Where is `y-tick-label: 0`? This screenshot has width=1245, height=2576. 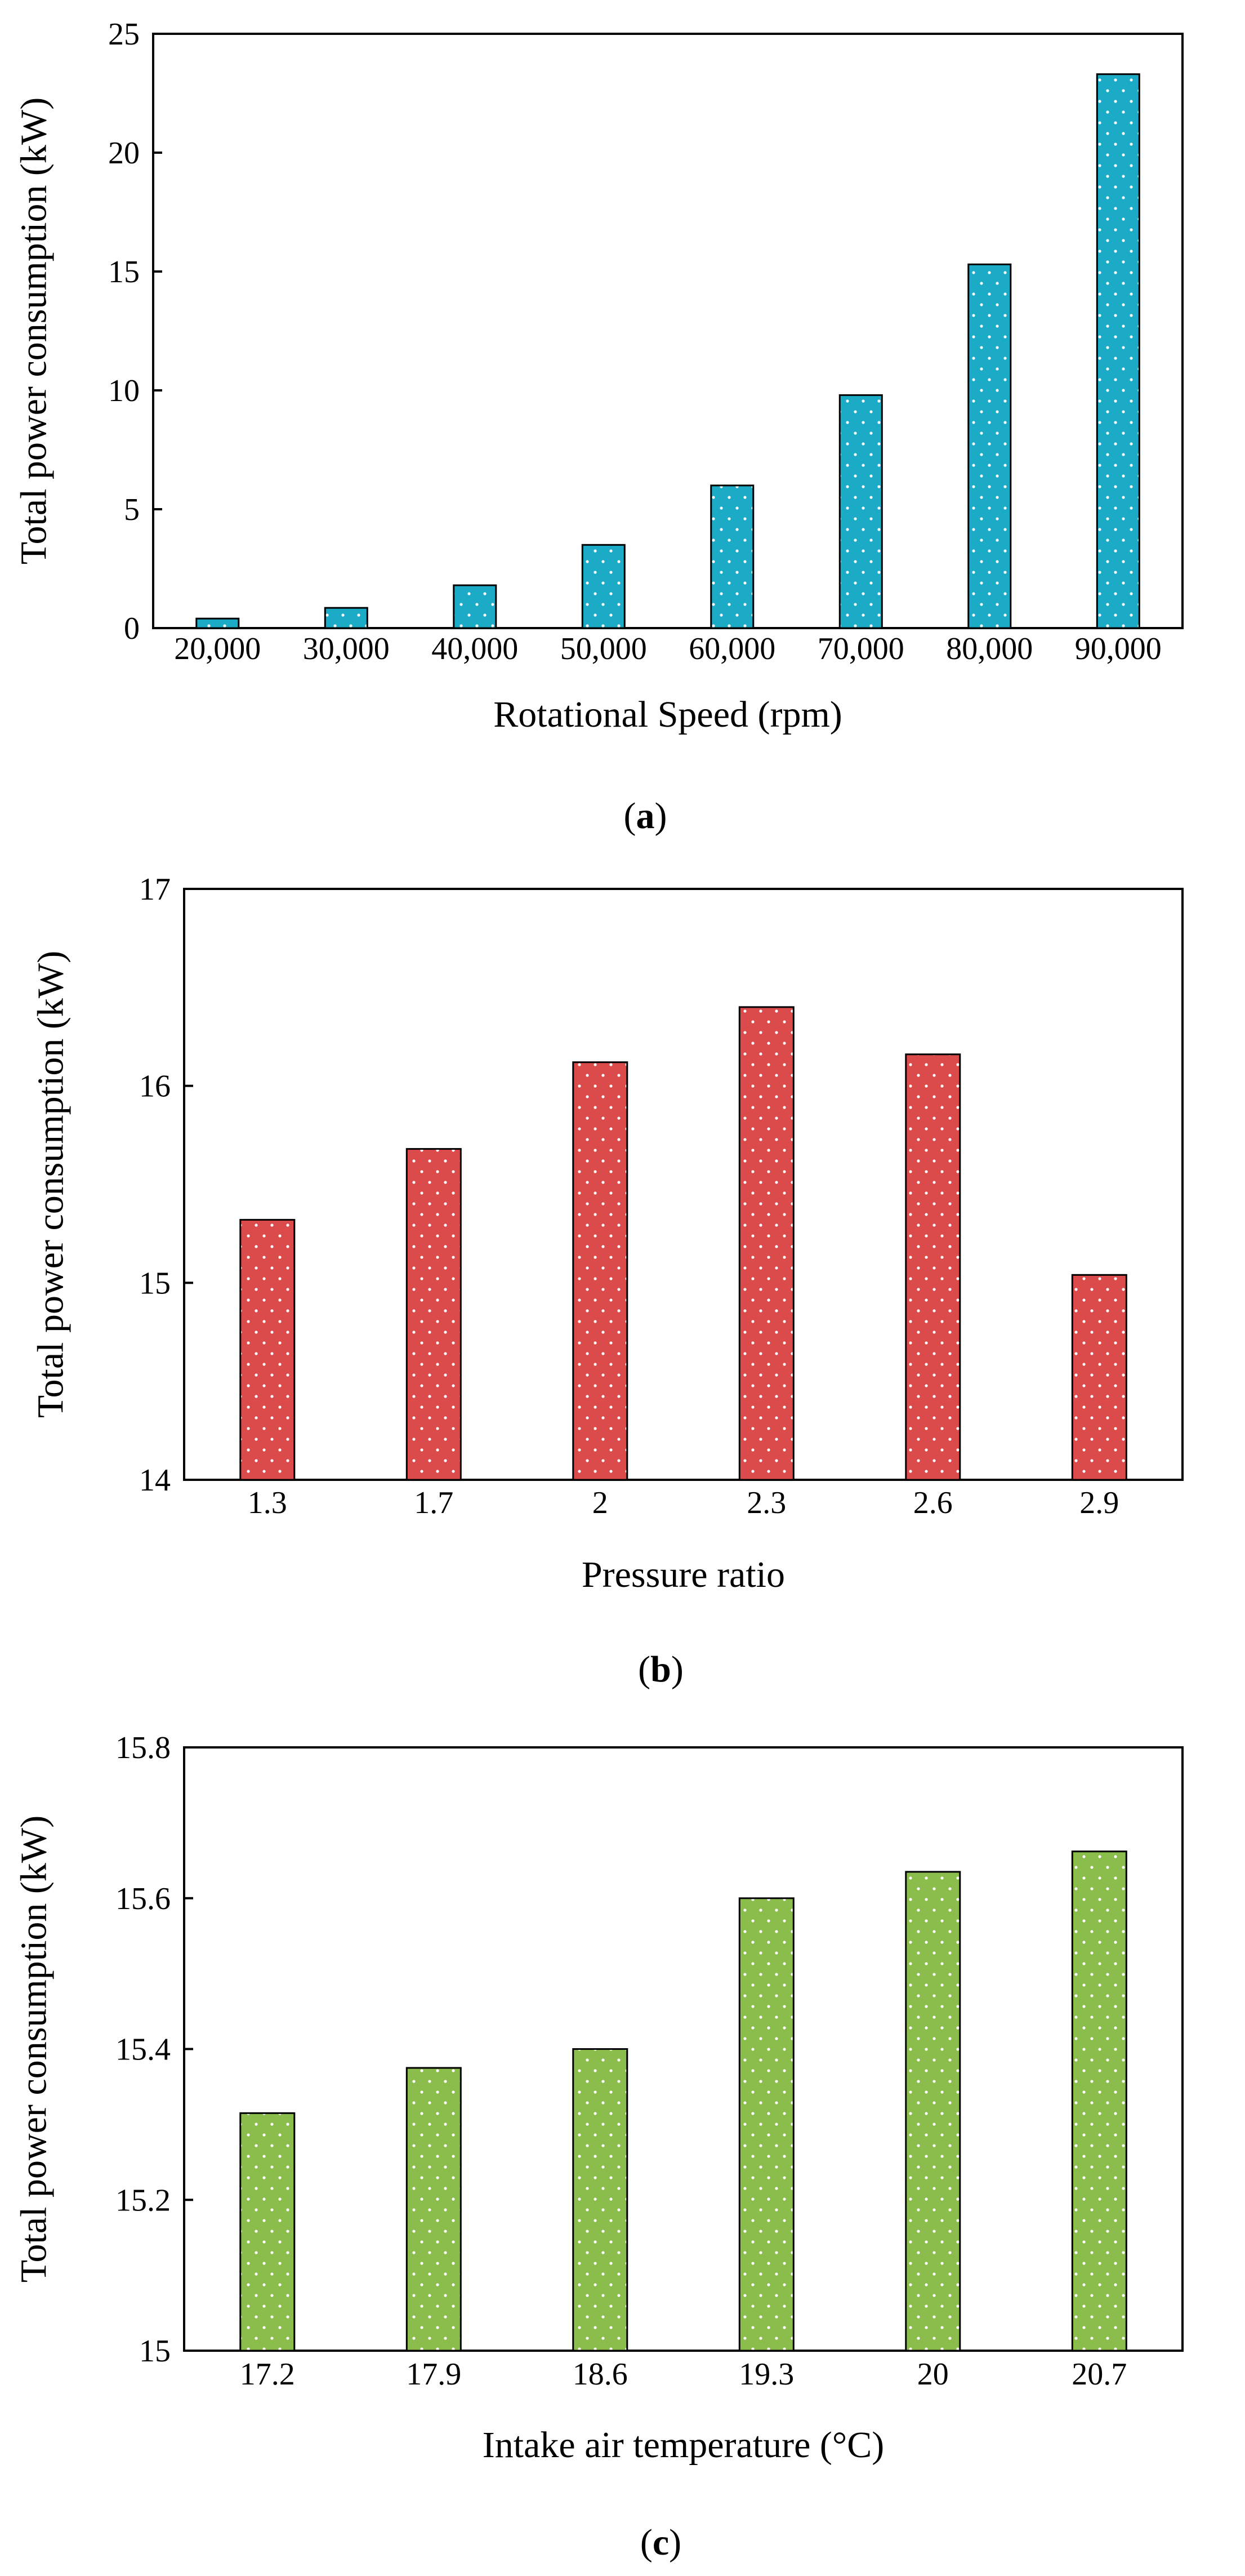
y-tick-label: 0 is located at coordinates (132, 628).